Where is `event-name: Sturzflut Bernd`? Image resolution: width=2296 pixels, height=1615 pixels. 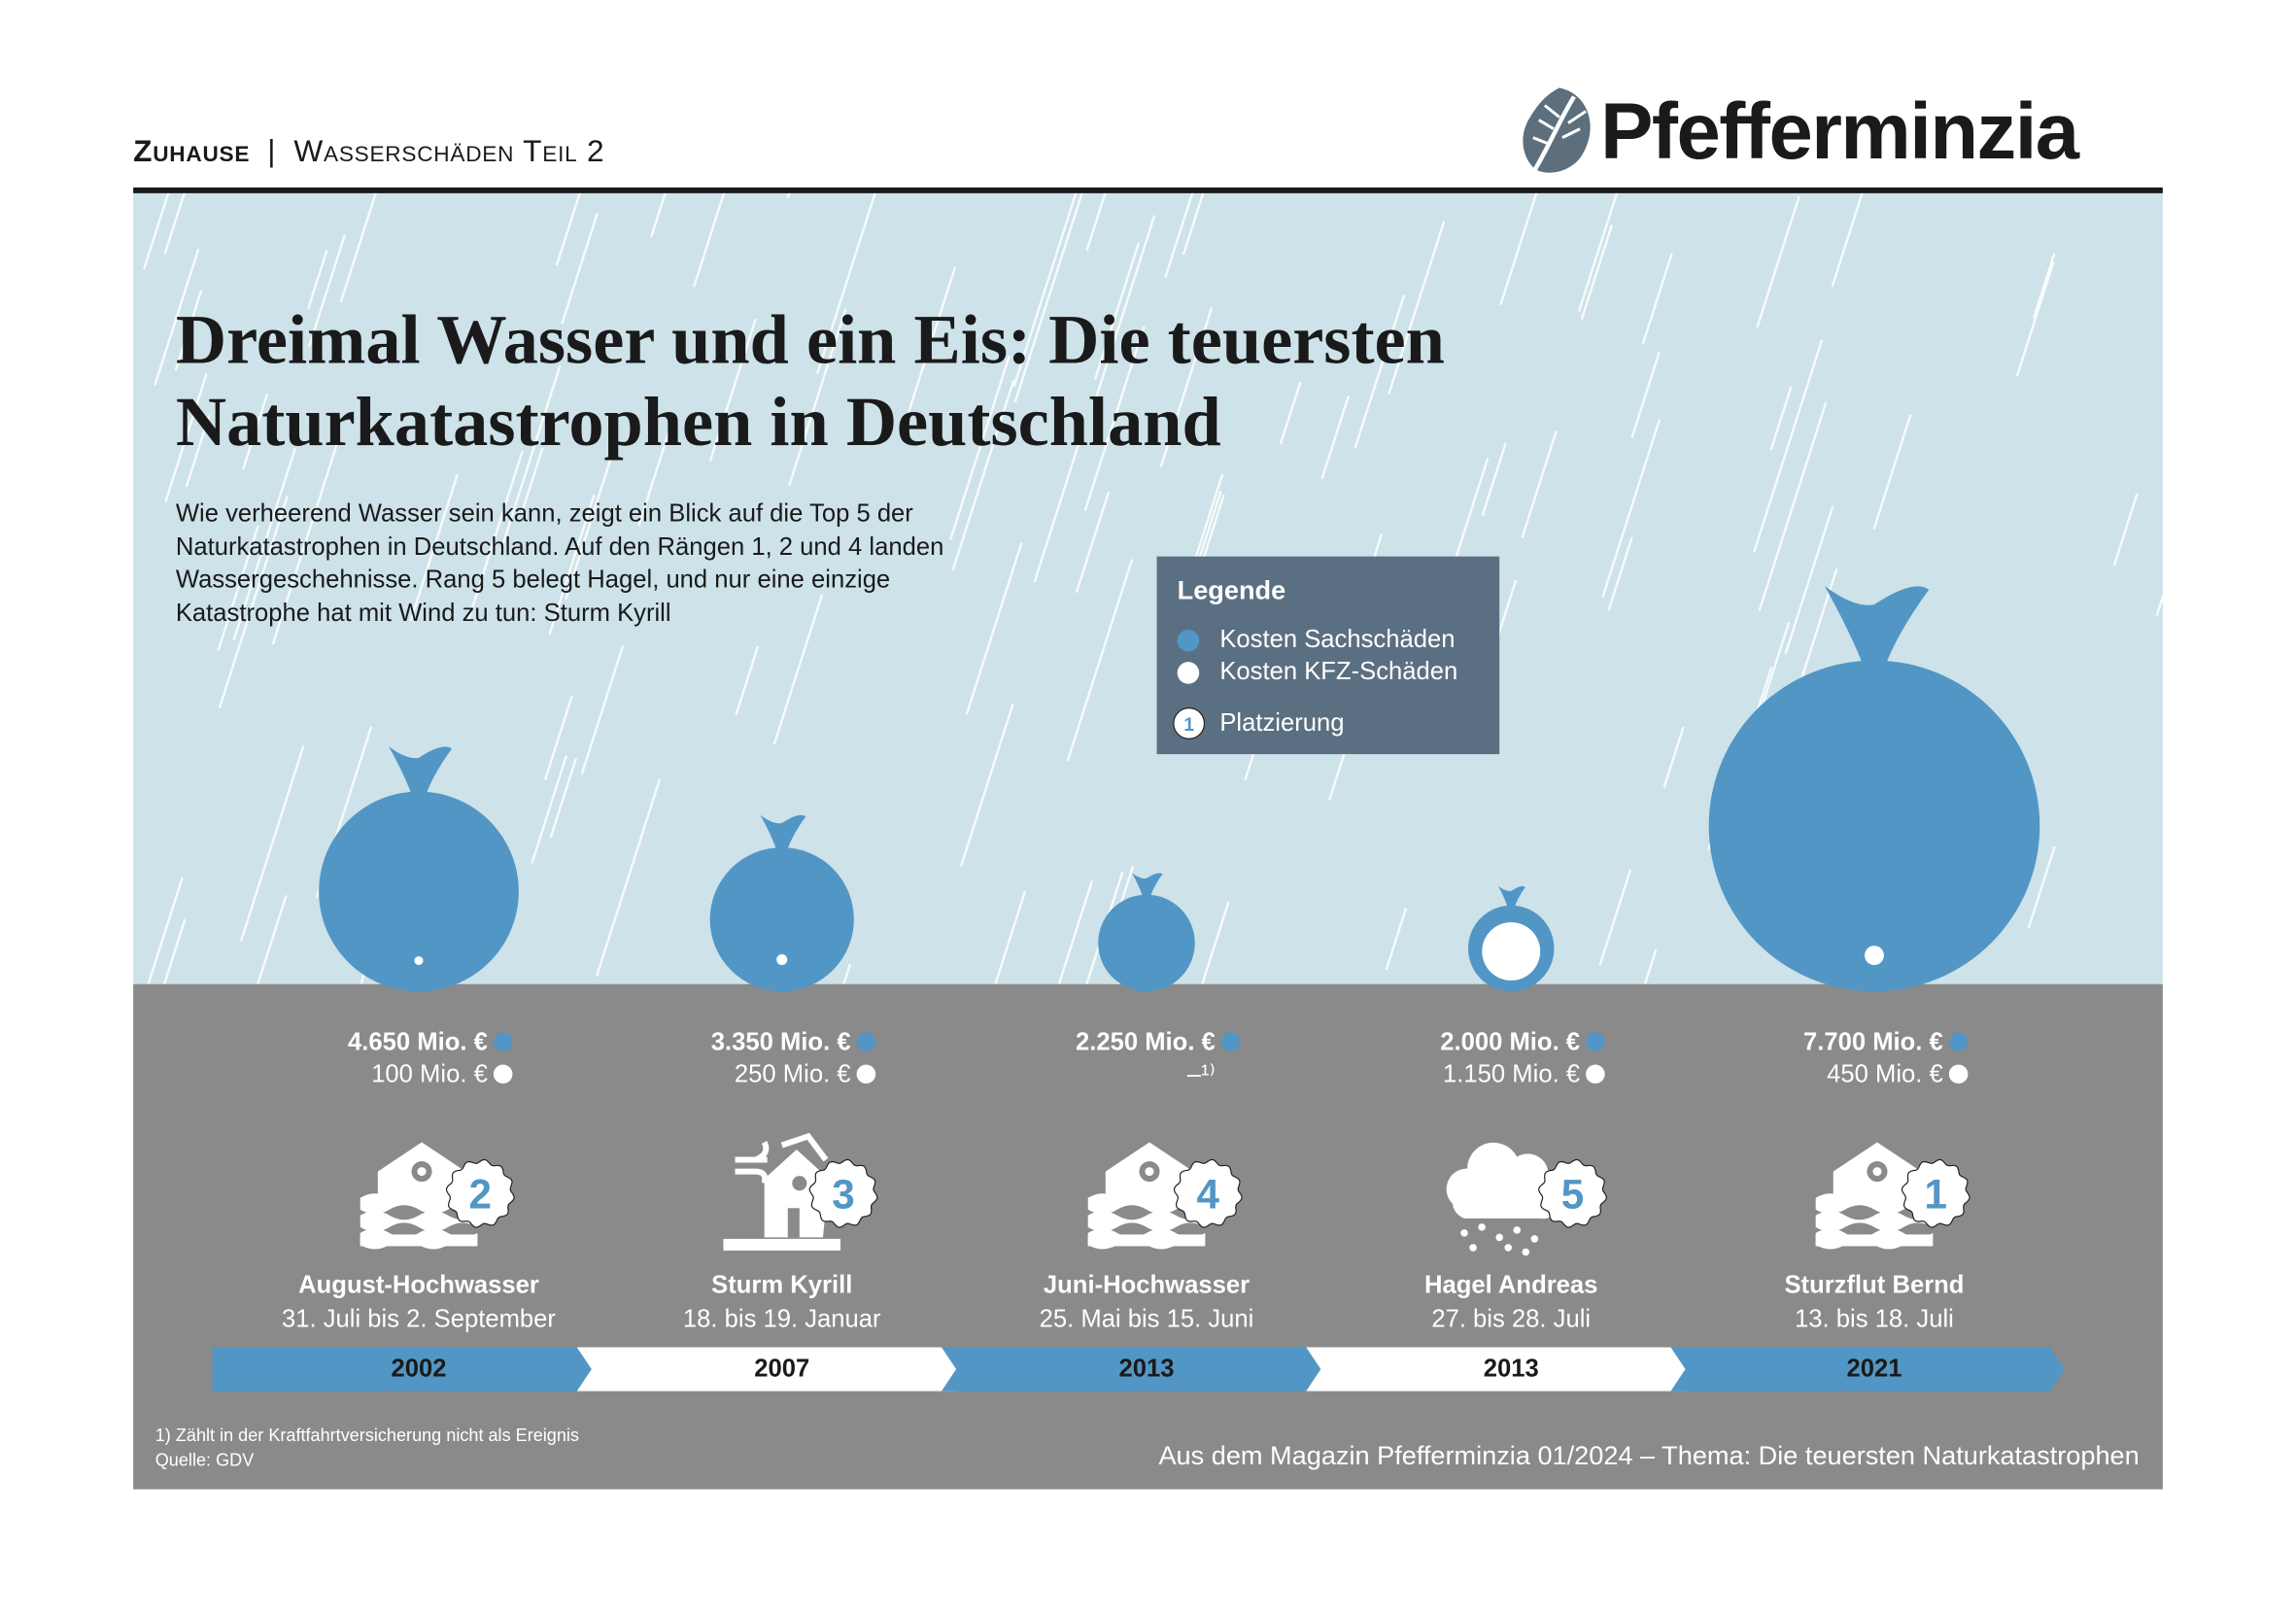 event-name: Sturzflut Bernd is located at coordinates (1874, 1285).